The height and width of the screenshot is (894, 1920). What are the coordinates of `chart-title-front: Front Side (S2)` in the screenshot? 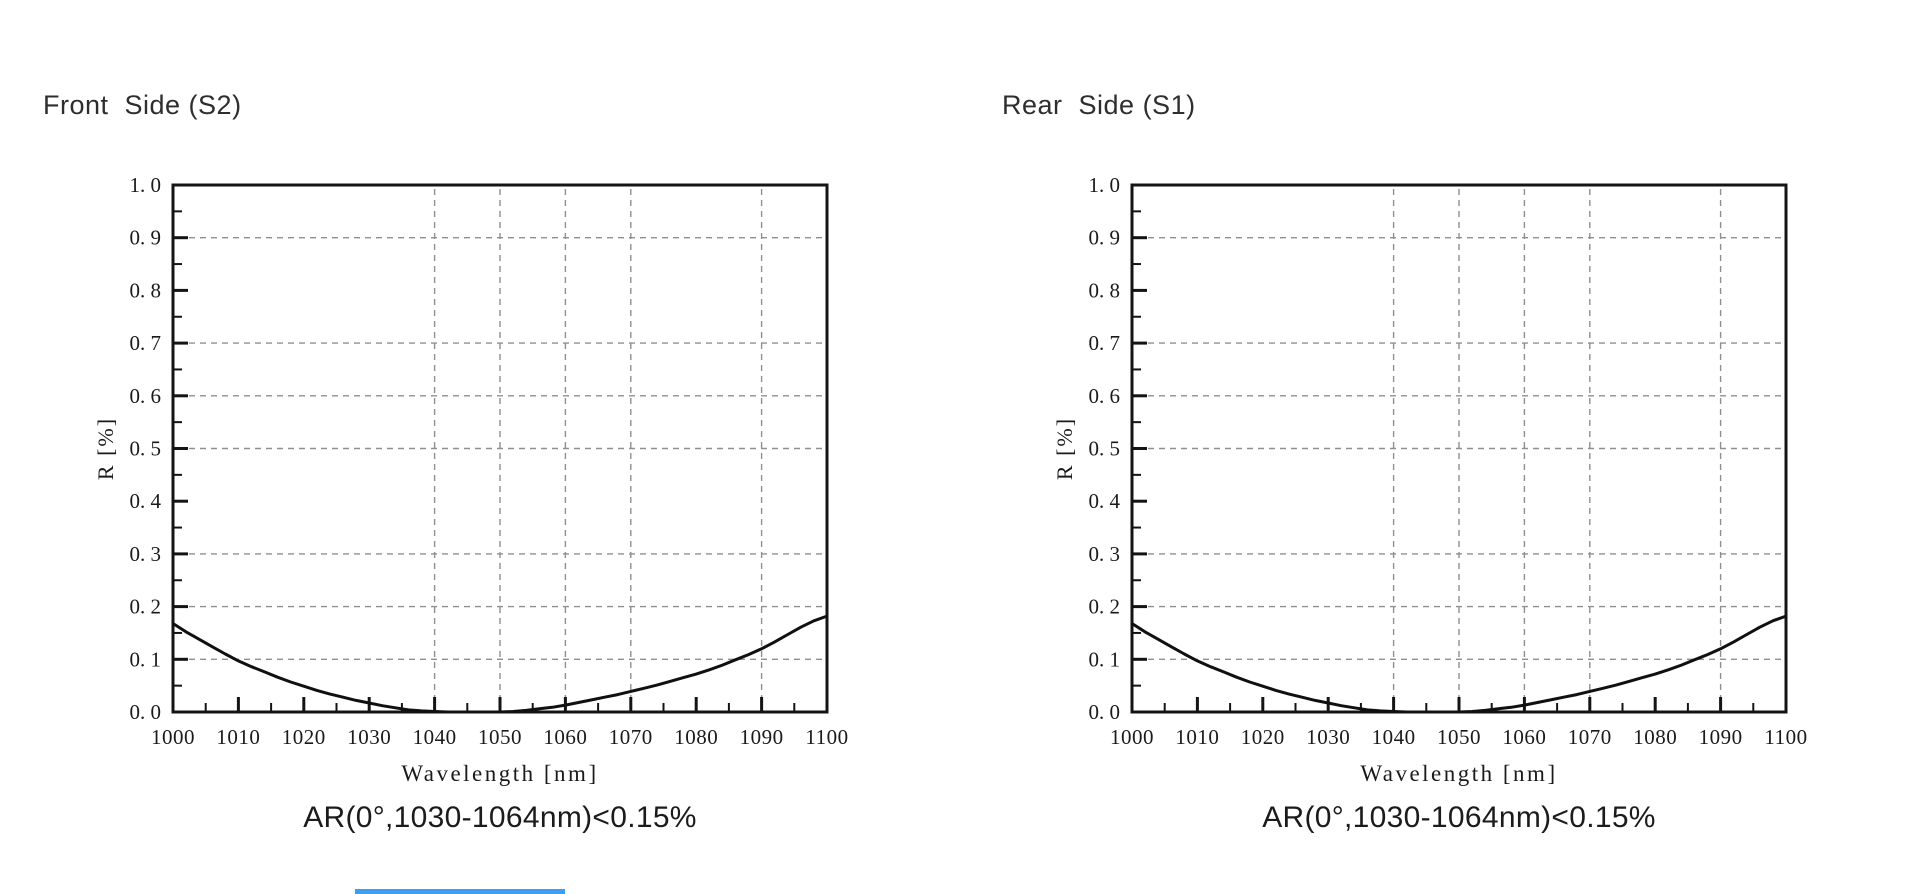 It's located at (142, 105).